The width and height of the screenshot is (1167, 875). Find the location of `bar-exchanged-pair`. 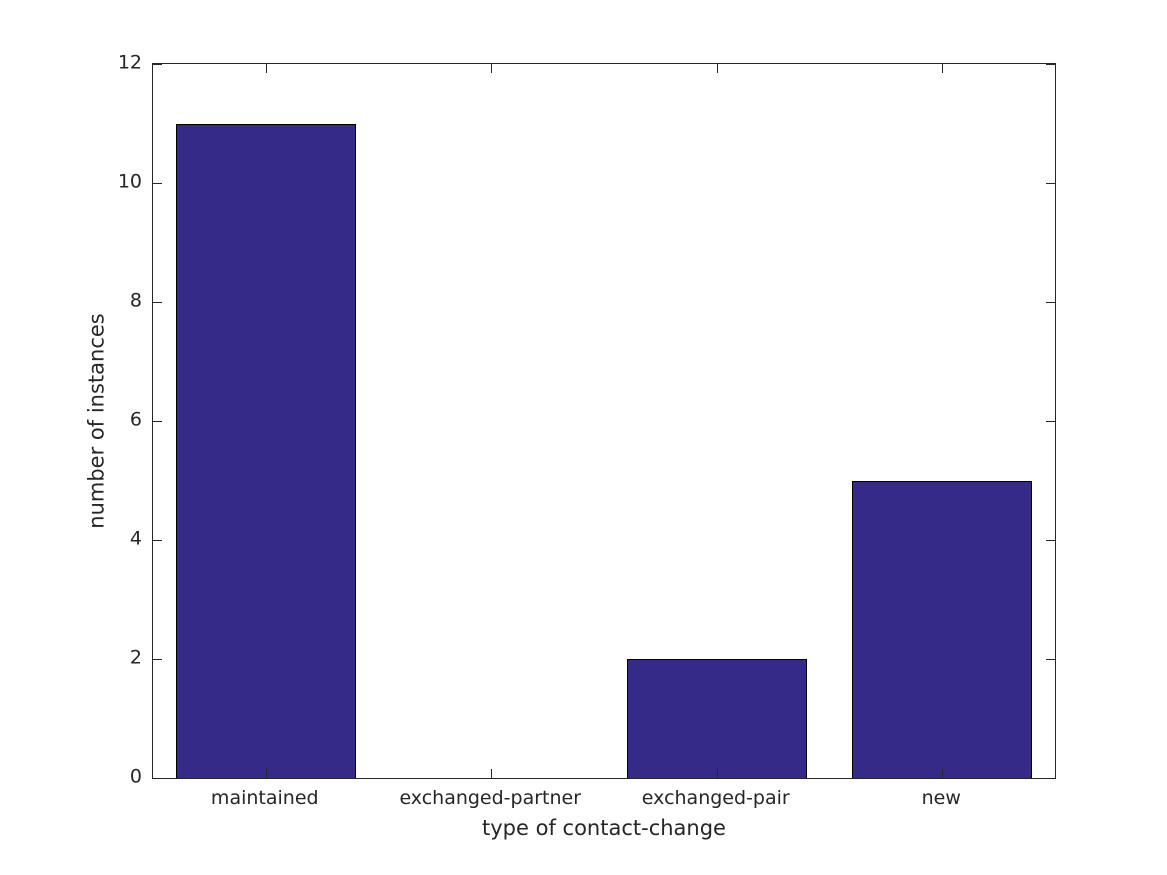

bar-exchanged-pair is located at coordinates (716, 718).